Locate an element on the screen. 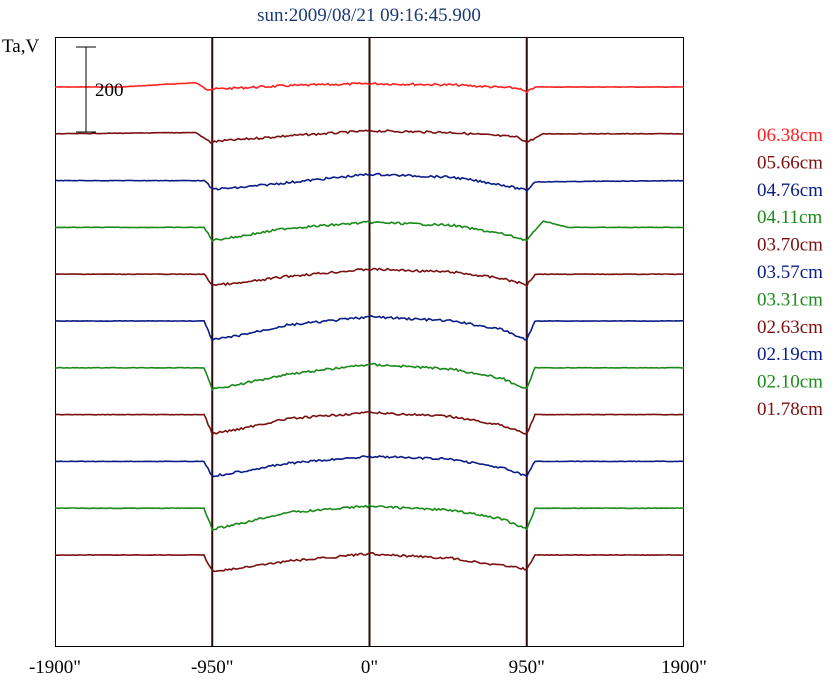  x-tick-label: 1900" is located at coordinates (684, 667).